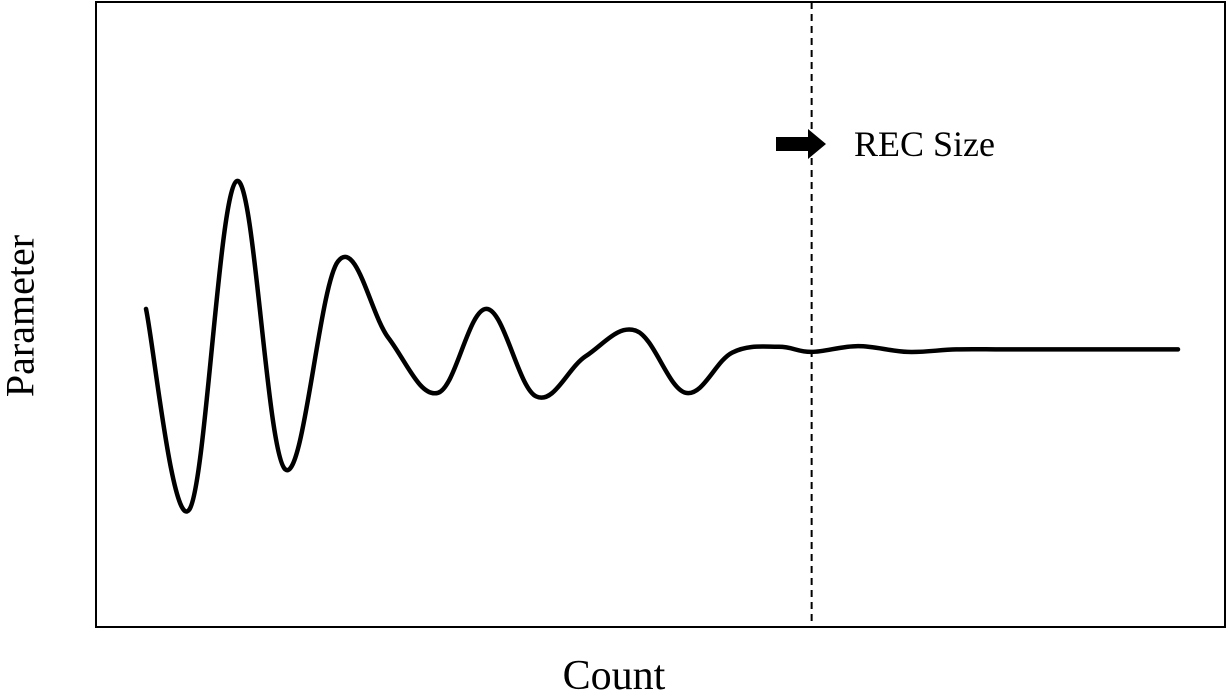  Describe the element at coordinates (924, 144) in the screenshot. I see `rec-size-label: REC Size` at that location.